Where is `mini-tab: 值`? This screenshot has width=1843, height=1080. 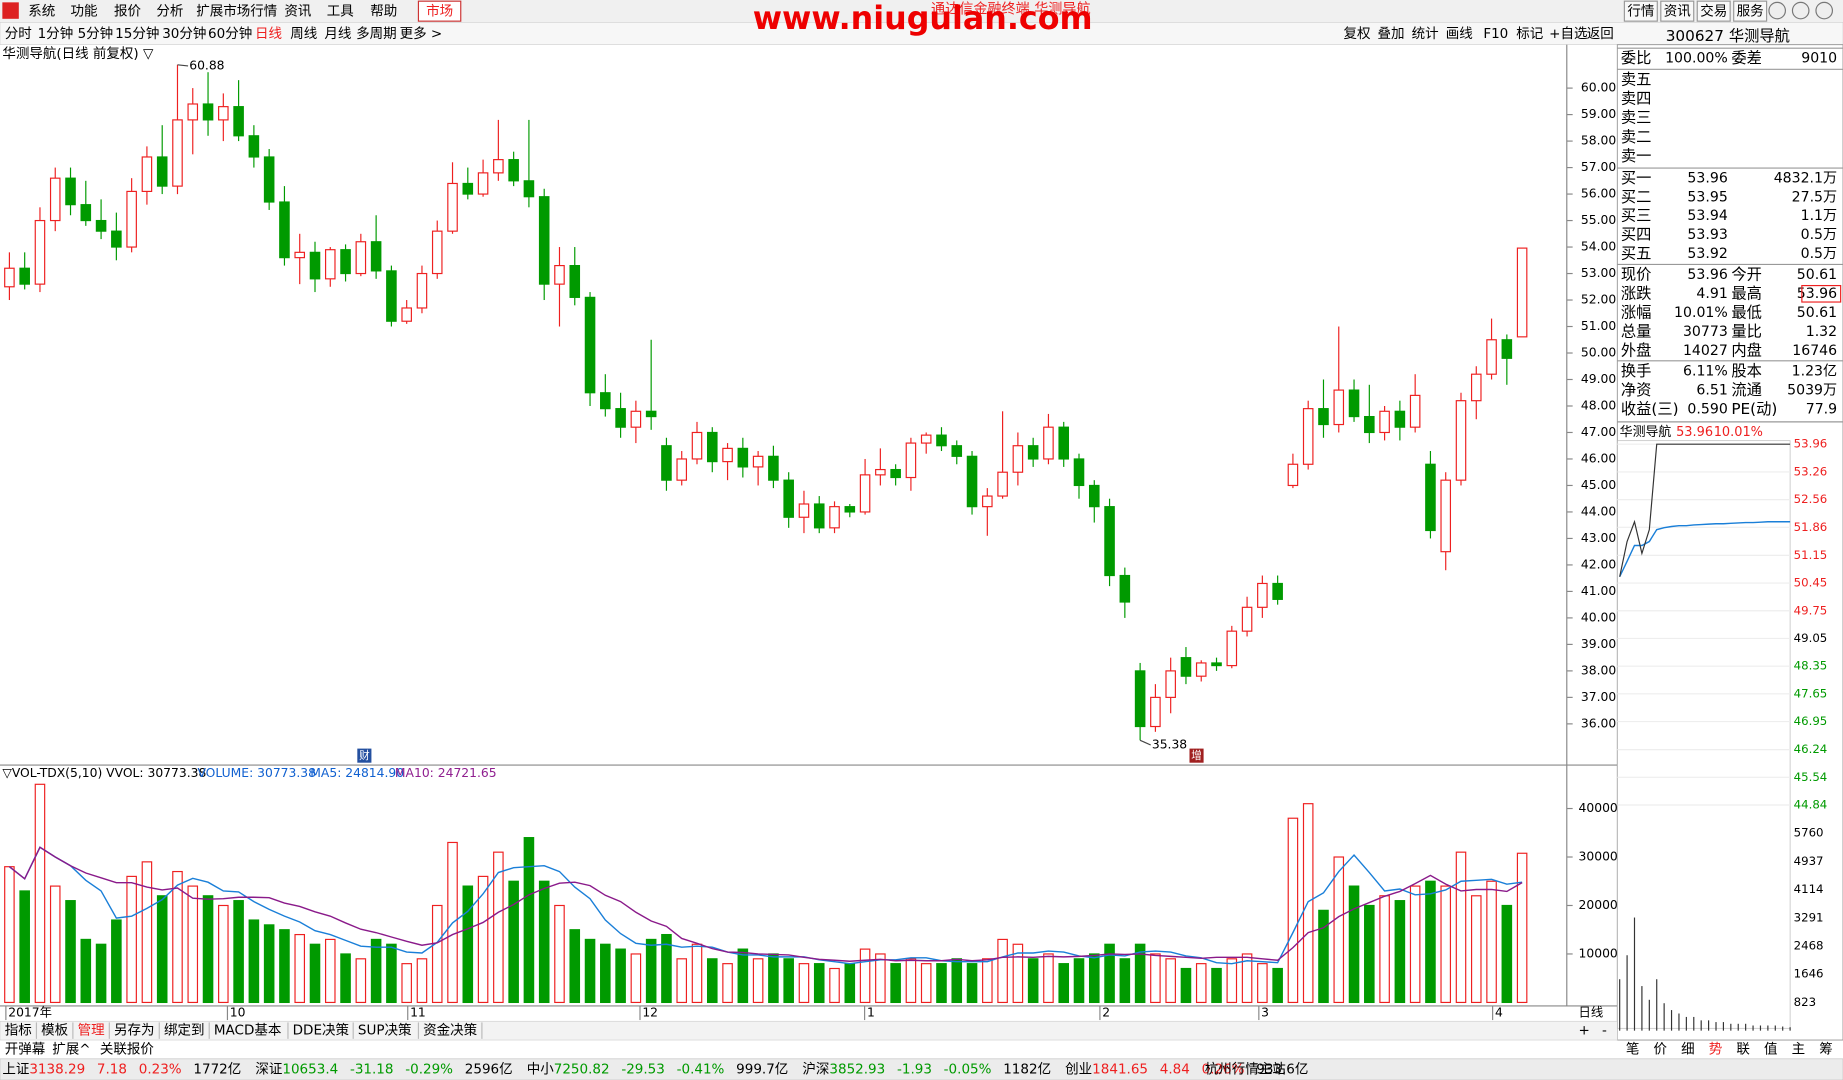 mini-tab: 值 is located at coordinates (1771, 1049).